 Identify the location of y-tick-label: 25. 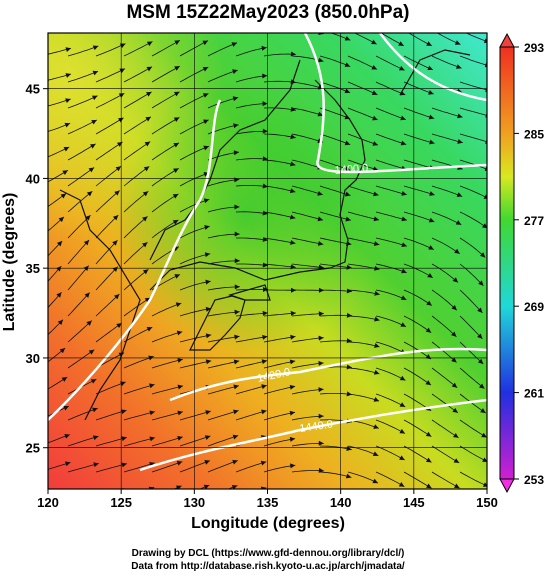
(33, 448).